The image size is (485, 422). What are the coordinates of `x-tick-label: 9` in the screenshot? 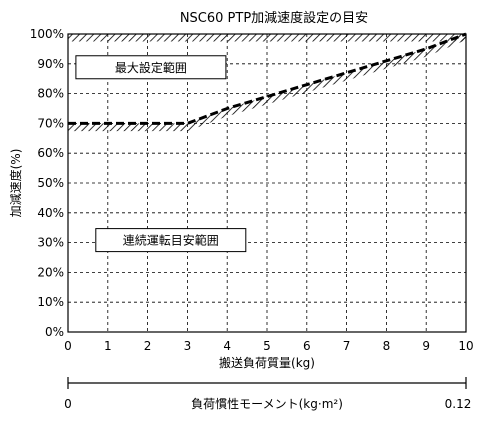 It's located at (426, 346).